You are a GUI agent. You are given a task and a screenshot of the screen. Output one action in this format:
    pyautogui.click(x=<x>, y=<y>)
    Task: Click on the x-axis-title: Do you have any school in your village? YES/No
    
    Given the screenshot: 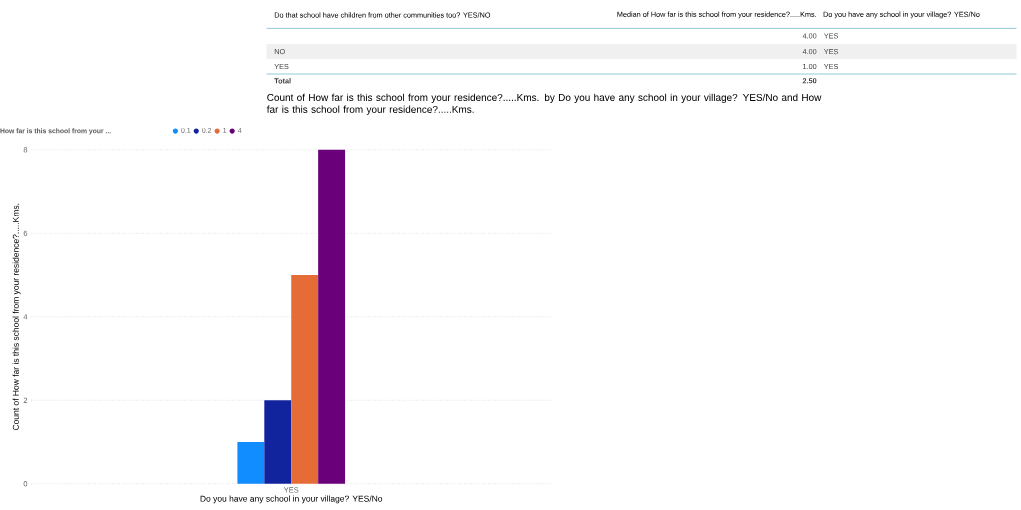 What is the action you would take?
    pyautogui.click(x=291, y=499)
    